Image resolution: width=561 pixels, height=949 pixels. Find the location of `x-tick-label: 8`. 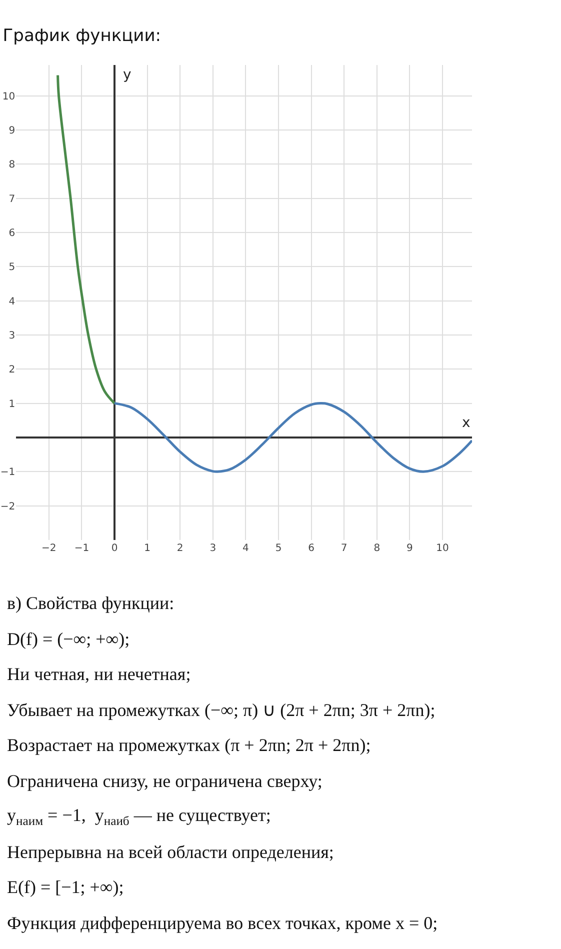

x-tick-label: 8 is located at coordinates (377, 548).